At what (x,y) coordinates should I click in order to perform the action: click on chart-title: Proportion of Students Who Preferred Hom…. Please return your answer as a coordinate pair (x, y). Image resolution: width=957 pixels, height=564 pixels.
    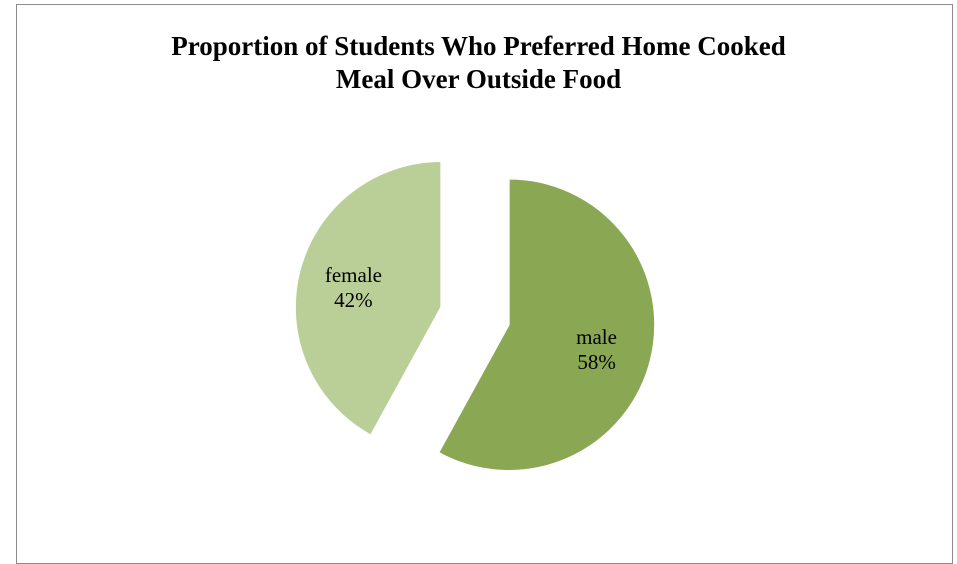
    Looking at the image, I should click on (478, 63).